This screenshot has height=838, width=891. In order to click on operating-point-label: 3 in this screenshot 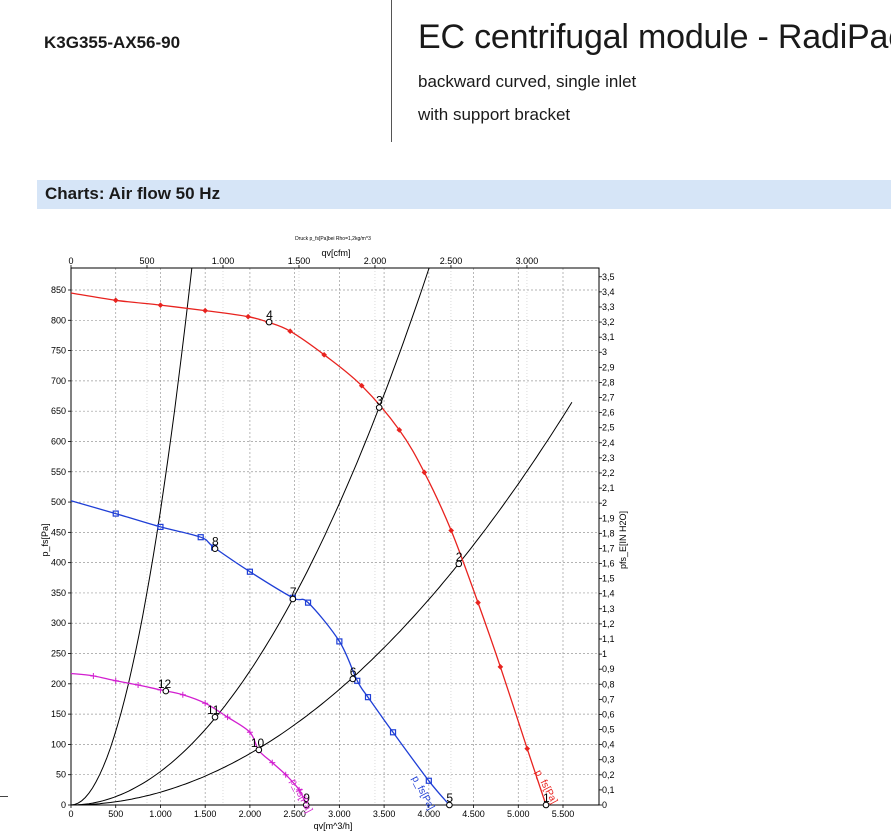, I will do `click(379, 401)`.